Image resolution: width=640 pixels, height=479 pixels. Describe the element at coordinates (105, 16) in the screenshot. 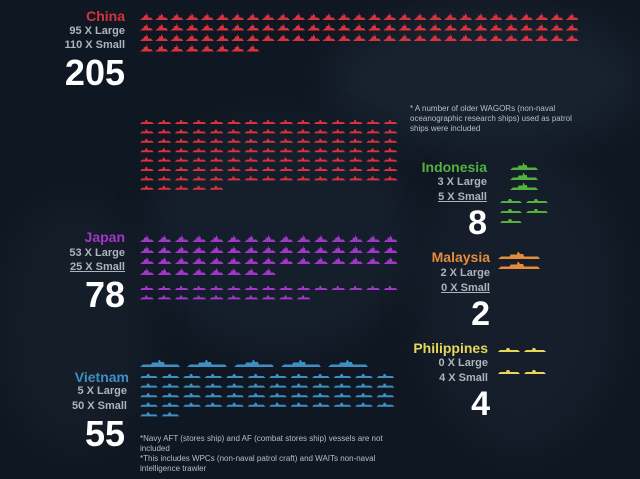

I see `china-label: China` at that location.